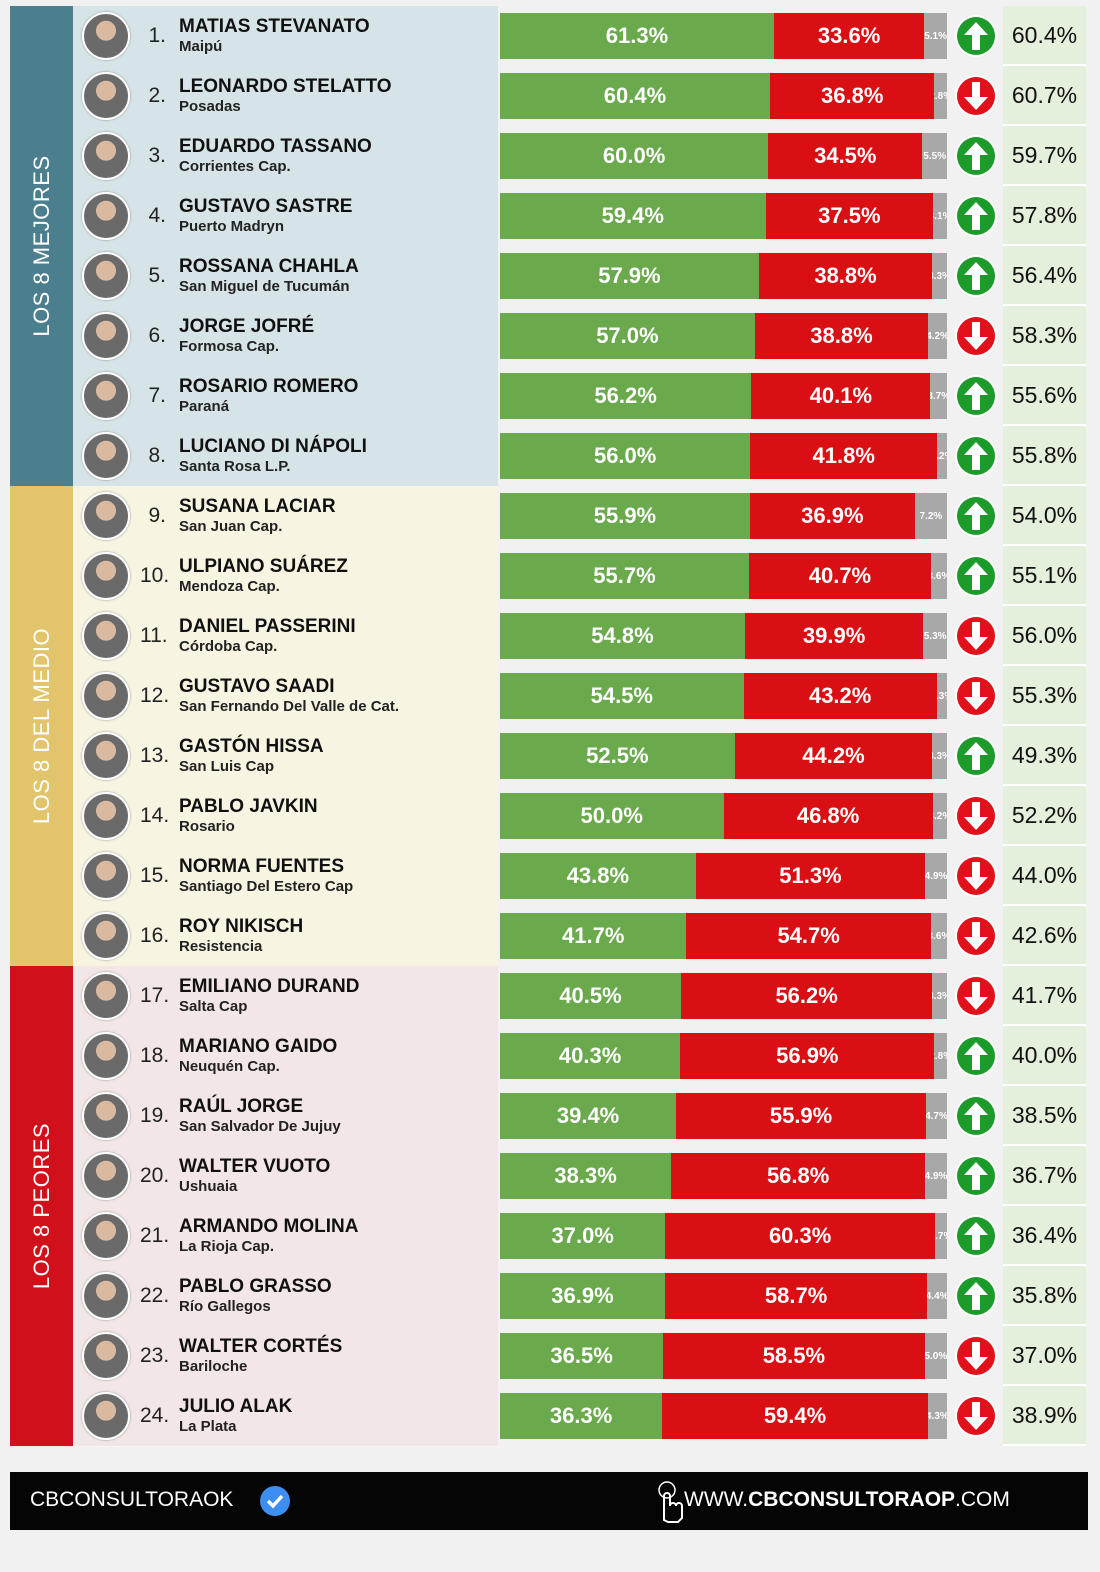  What do you see at coordinates (263, 566) in the screenshot?
I see `name: ULPIANO SUÁREZ` at bounding box center [263, 566].